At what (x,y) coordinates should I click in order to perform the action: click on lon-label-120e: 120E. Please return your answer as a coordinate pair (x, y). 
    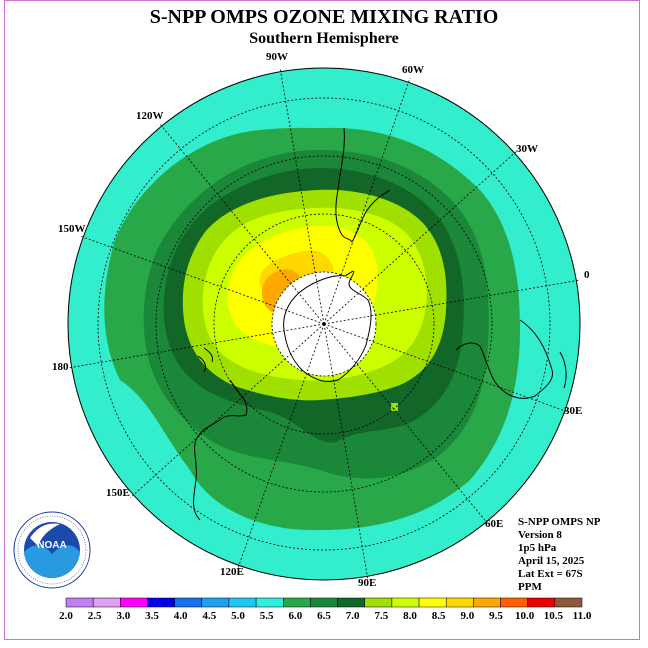
    Looking at the image, I should click on (232, 572).